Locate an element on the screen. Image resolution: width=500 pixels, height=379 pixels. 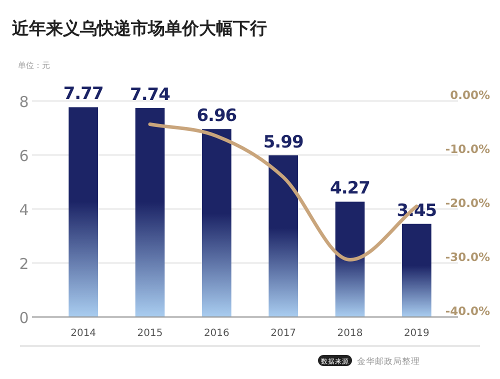
x-tick-label: 2016 is located at coordinates (217, 333).